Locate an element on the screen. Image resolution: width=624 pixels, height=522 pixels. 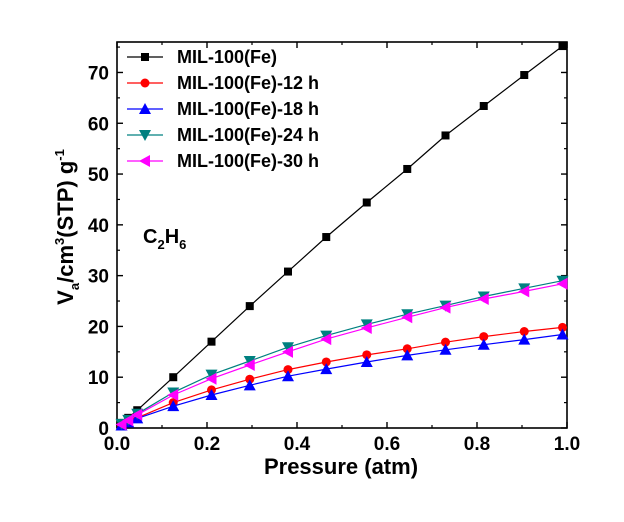
legend-item: MIL-100(Fe)-12 h is located at coordinates (223, 83).